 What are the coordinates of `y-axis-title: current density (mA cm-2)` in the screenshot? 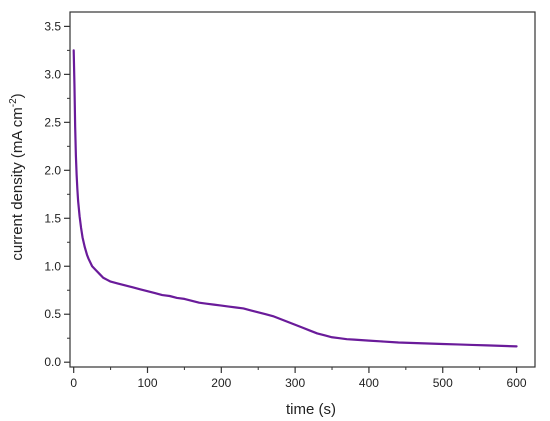 It's located at (17, 176).